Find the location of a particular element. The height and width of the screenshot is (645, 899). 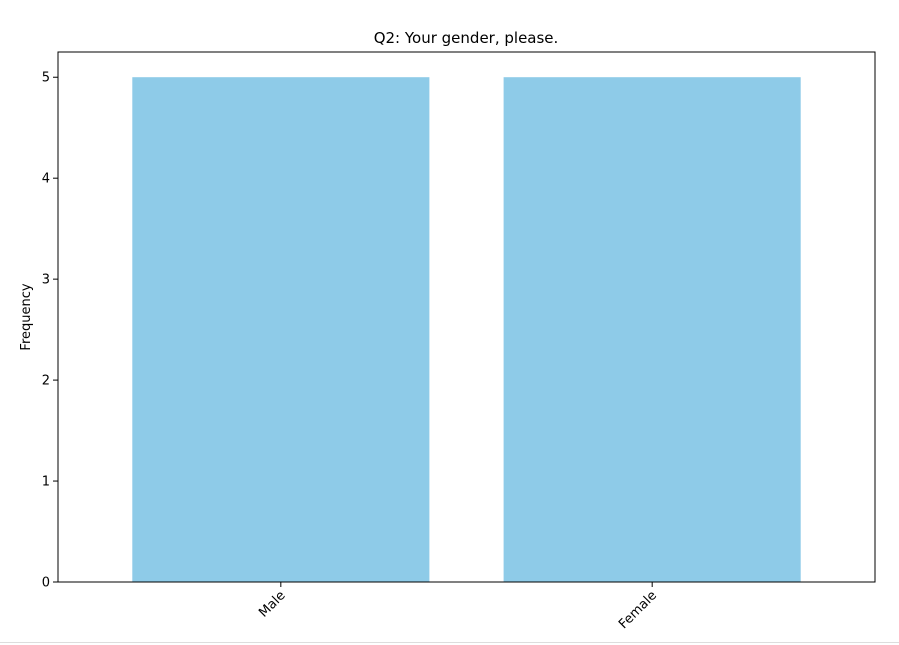

y-tick-label-4: 4 is located at coordinates (46, 179).